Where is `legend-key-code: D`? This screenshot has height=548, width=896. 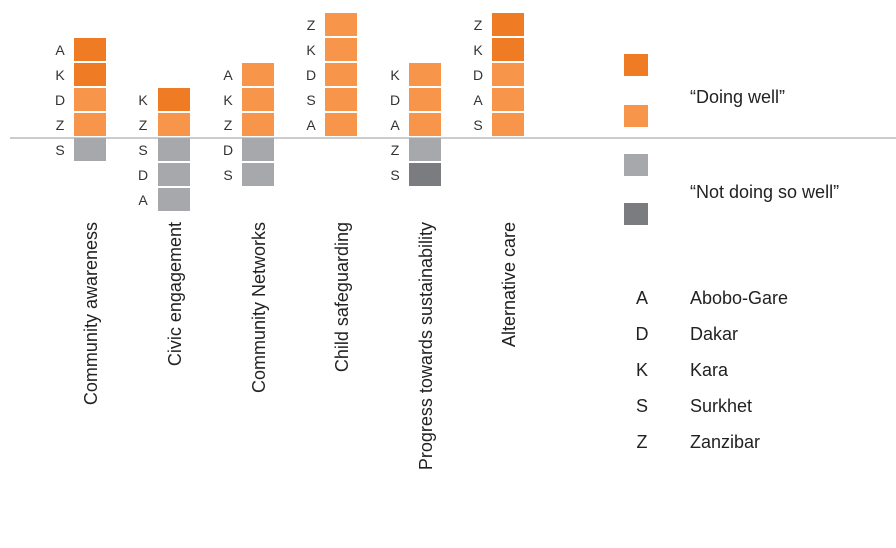 legend-key-code: D is located at coordinates (642, 334).